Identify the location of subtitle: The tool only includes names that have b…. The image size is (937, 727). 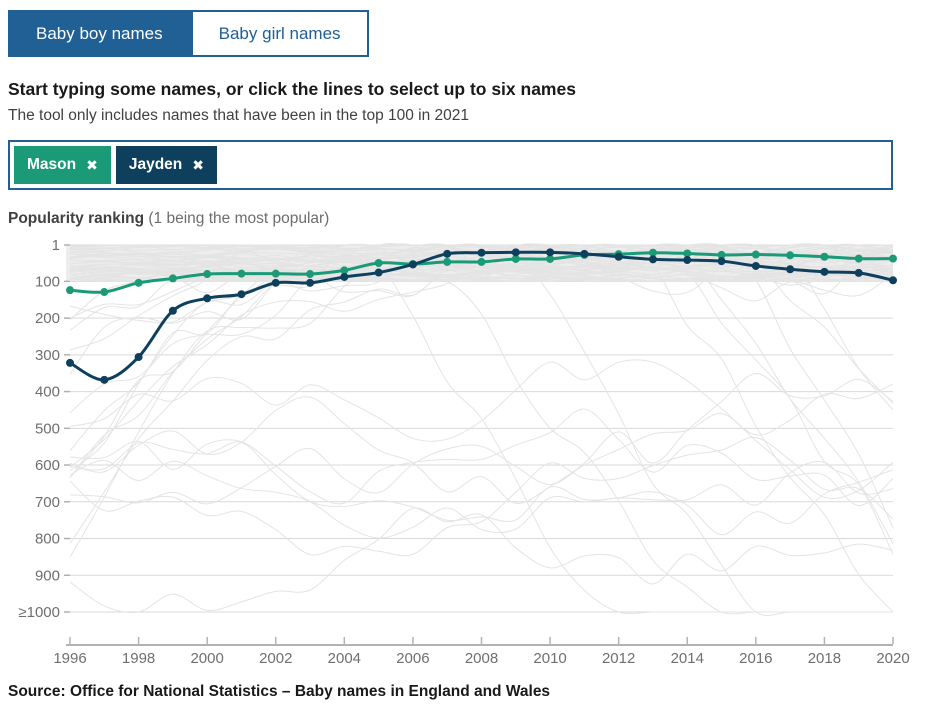
(239, 115).